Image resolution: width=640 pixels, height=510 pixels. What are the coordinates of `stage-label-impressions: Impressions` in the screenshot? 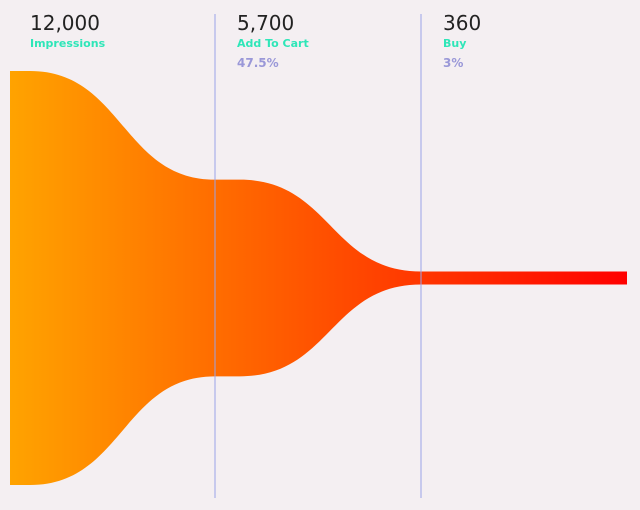 It's located at (68, 43).